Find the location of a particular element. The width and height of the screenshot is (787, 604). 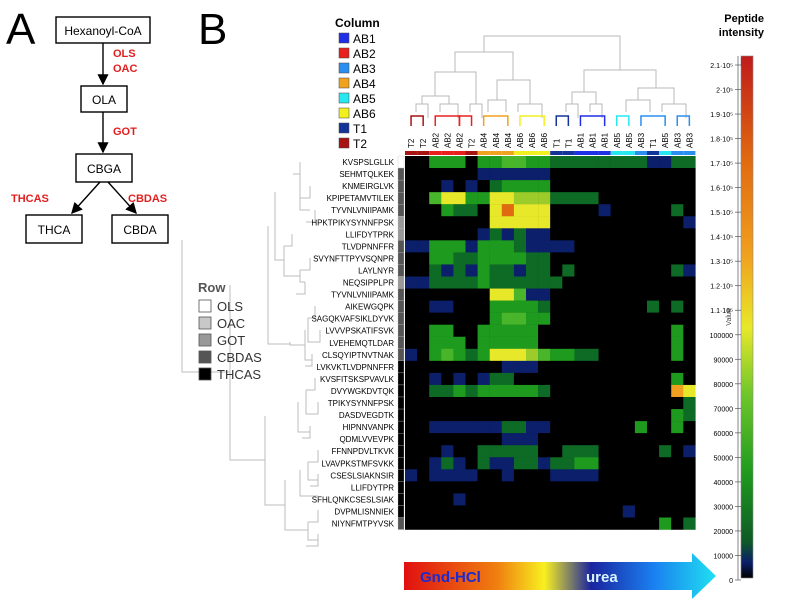

colorbar-tick-label: 1.2·10⁵ is located at coordinates (721, 287).